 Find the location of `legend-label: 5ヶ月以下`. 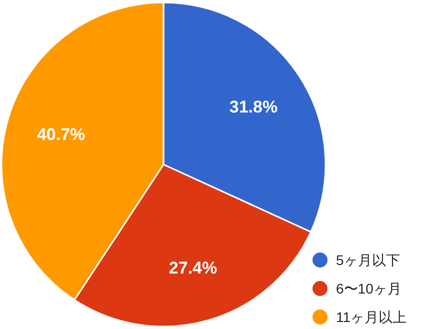

legend-label: 5ヶ月以下 is located at coordinates (368, 260).